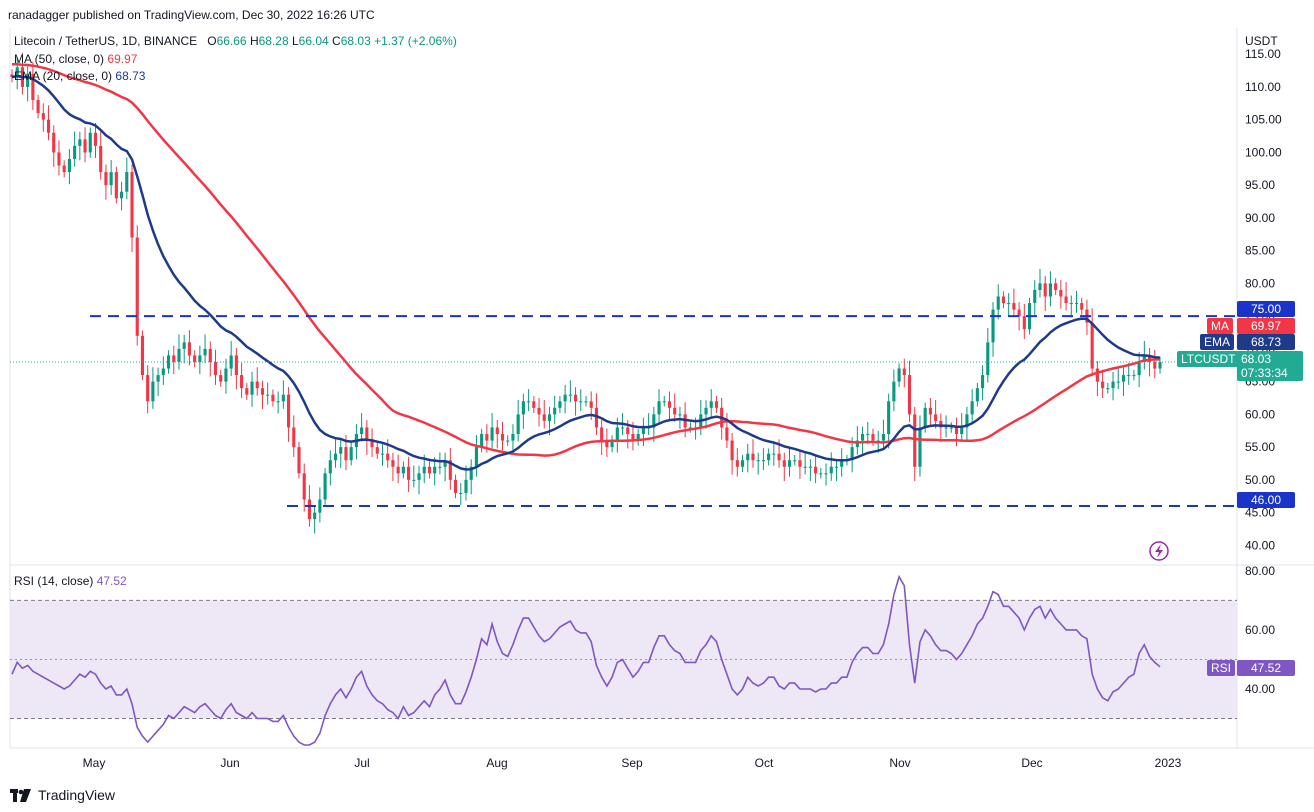 This screenshot has width=1314, height=812. I want to click on price-tick-11: 60.00, so click(1260, 414).